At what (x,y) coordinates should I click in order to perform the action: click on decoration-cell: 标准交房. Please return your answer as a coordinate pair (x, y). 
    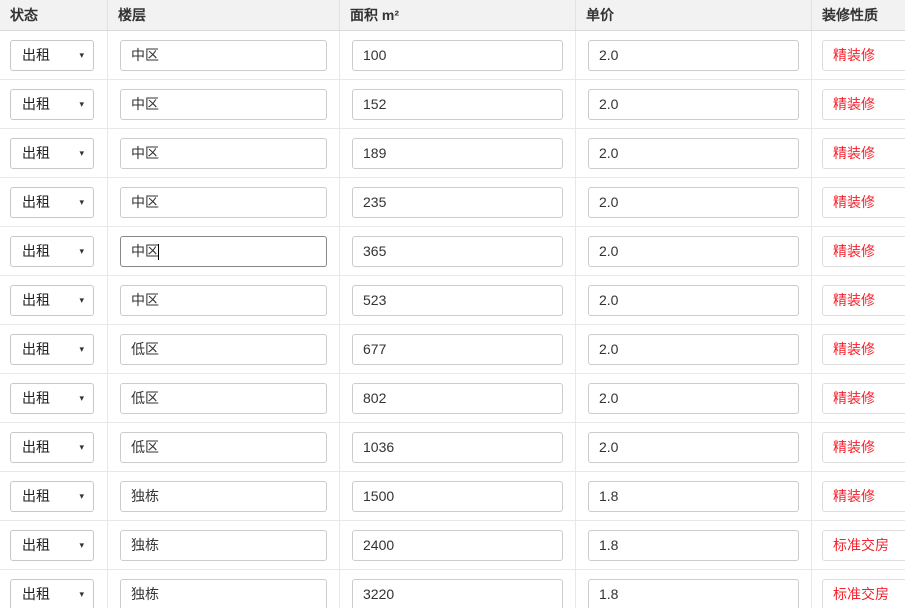
    Looking at the image, I should click on (858, 589).